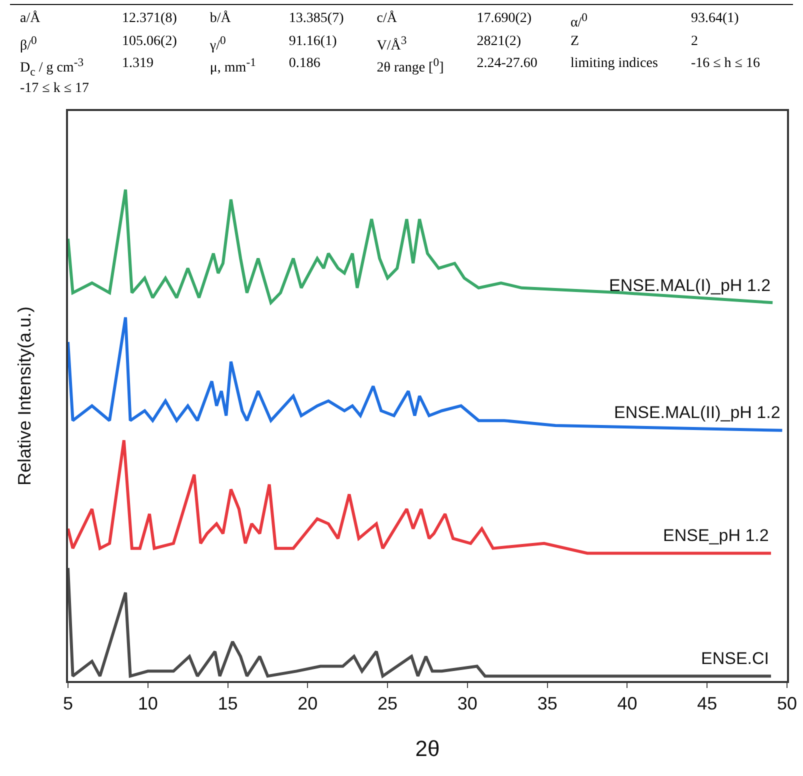  What do you see at coordinates (499, 42) in the screenshot?
I see `text: 2821(2)` at bounding box center [499, 42].